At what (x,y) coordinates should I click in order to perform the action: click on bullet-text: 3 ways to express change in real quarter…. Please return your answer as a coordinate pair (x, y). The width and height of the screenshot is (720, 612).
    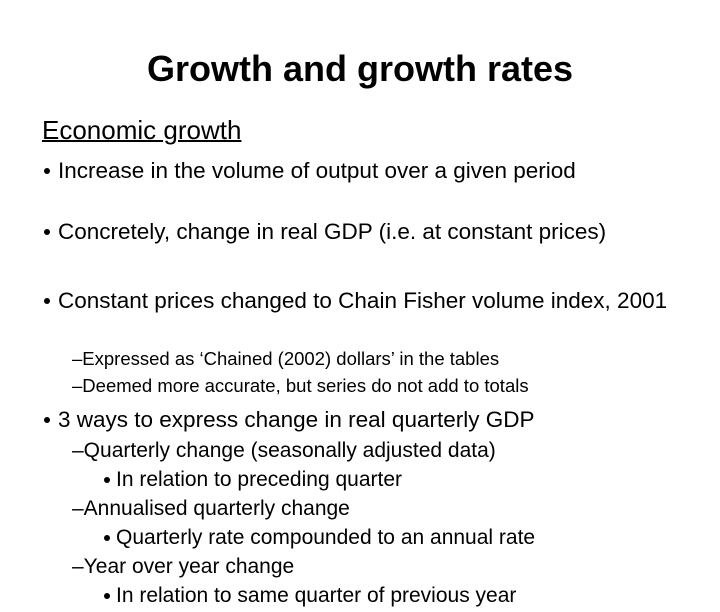
    Looking at the image, I should click on (296, 419).